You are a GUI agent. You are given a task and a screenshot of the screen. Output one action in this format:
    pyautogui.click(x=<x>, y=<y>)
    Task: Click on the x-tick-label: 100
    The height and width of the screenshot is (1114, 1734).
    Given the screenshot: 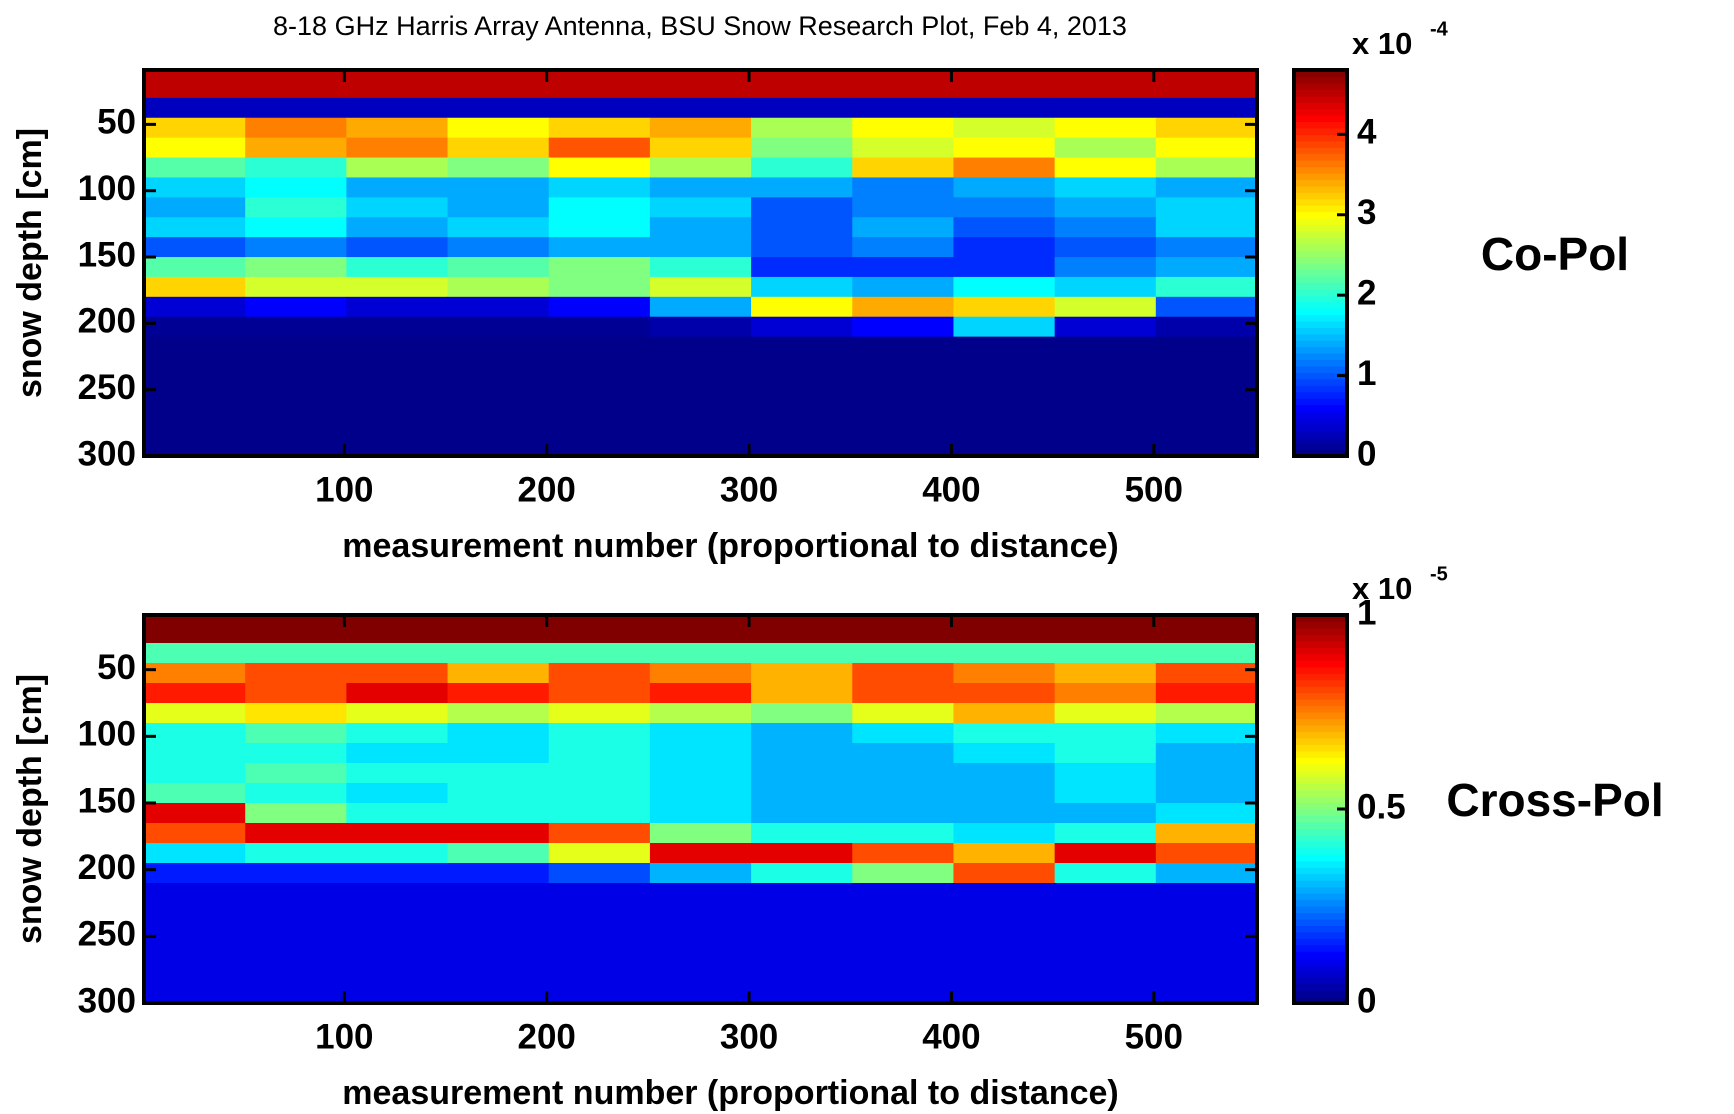 What is the action you would take?
    pyautogui.click(x=344, y=1036)
    